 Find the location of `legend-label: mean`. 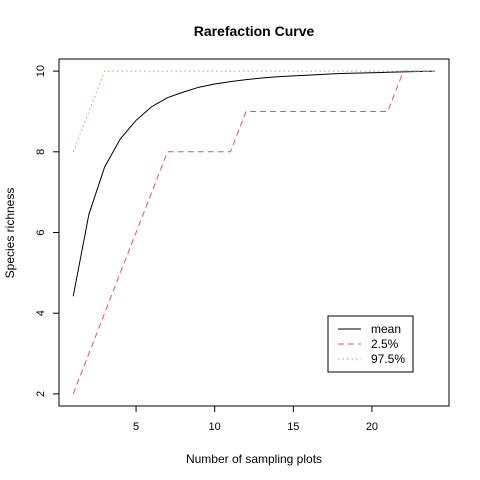

legend-label: mean is located at coordinates (386, 329).